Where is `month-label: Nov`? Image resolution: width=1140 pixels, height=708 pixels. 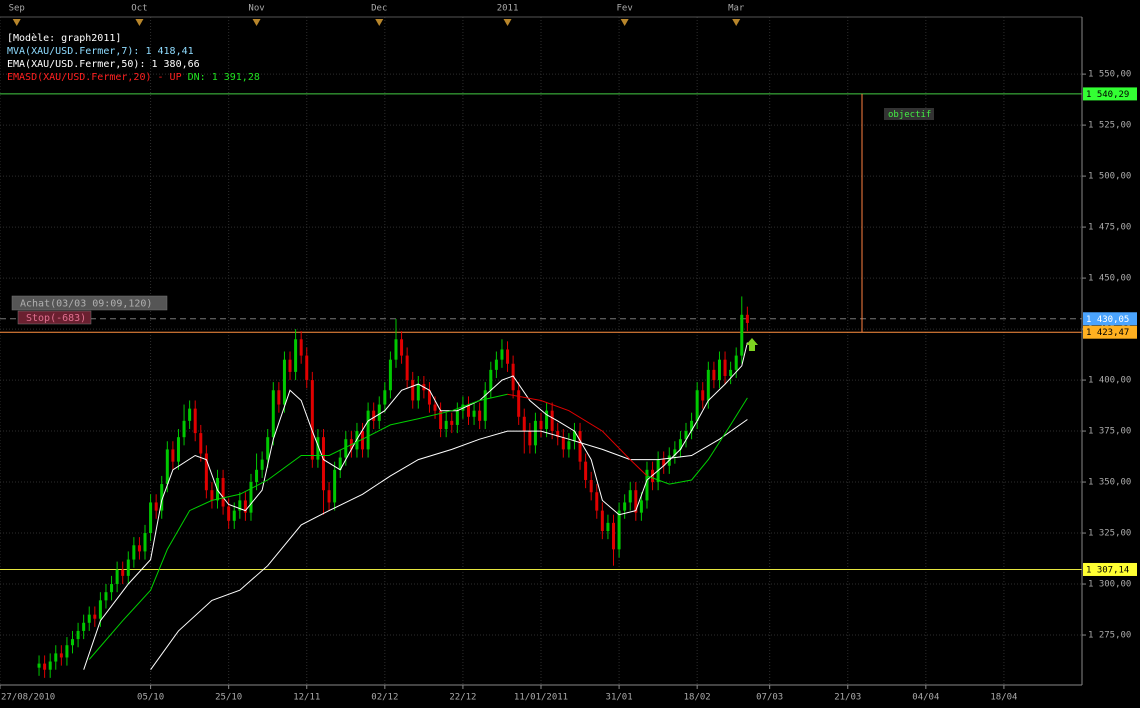
month-label: Nov is located at coordinates (256, 9).